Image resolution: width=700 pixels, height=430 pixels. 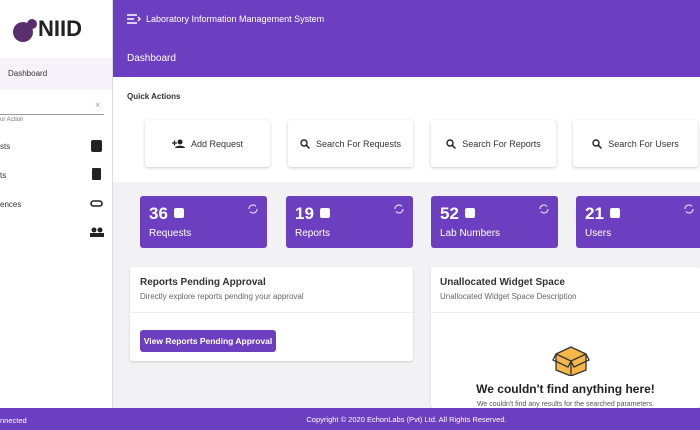 What do you see at coordinates (571, 361) in the screenshot?
I see `empty-icon` at bounding box center [571, 361].